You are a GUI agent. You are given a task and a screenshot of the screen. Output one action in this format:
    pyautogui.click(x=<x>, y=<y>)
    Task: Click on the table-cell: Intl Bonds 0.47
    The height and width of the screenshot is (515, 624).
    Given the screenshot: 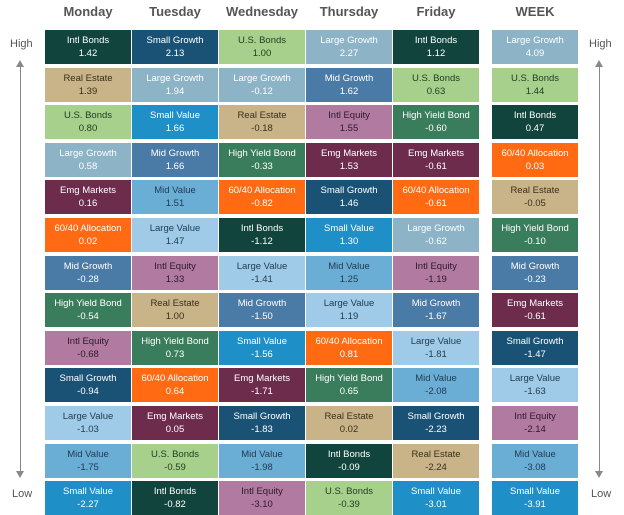 What is the action you would take?
    pyautogui.click(x=535, y=122)
    